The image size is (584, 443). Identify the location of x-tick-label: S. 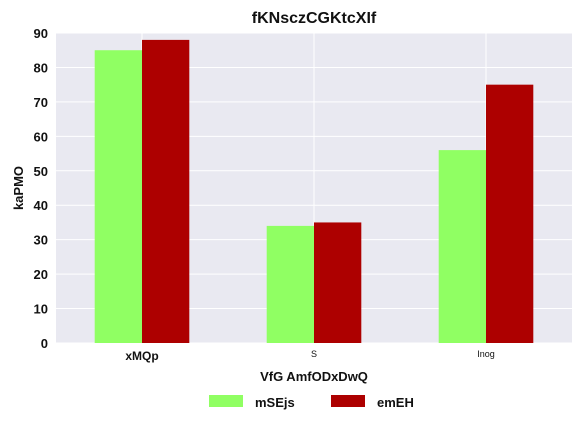
(314, 354).